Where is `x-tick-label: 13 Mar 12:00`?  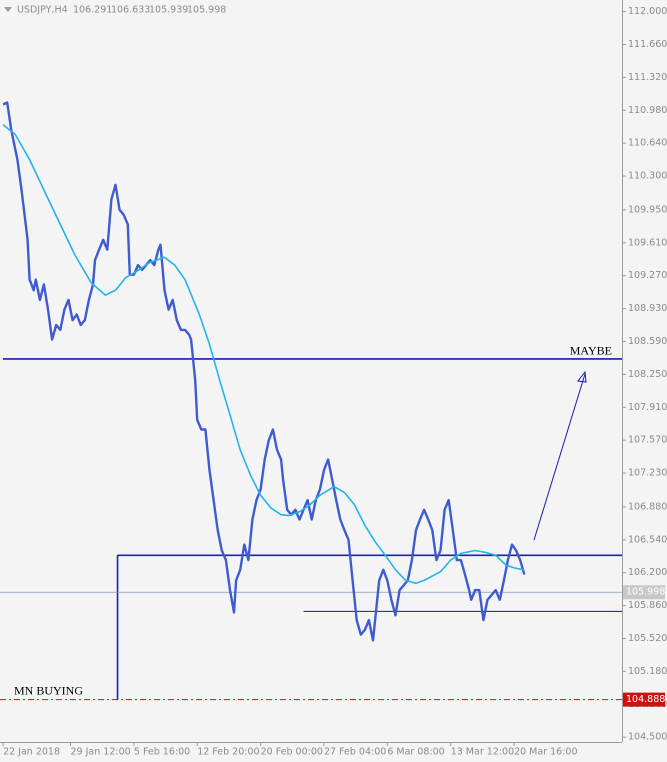
x-tick-label: 13 Mar 12:00 is located at coordinates (482, 752).